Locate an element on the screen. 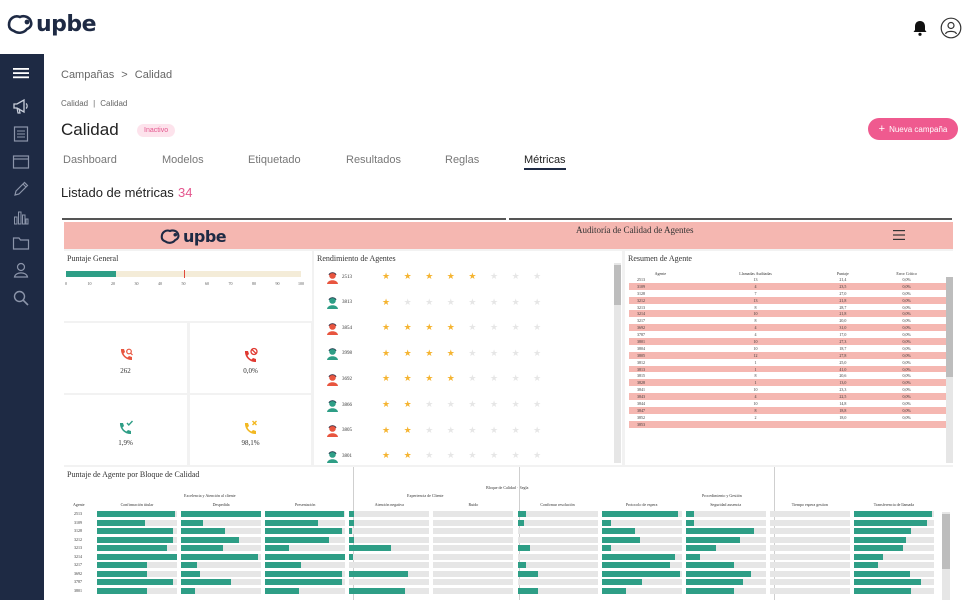 This screenshot has height=600, width=970. table-row: 3843 4 22,5 0,0% is located at coordinates (788, 397).